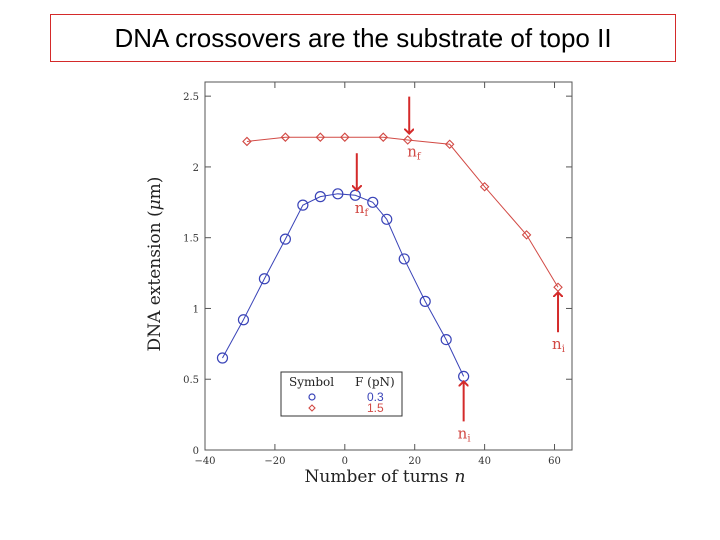 This screenshot has height=540, width=720. What do you see at coordinates (345, 461) in the screenshot?
I see `x-tick-label: 0` at bounding box center [345, 461].